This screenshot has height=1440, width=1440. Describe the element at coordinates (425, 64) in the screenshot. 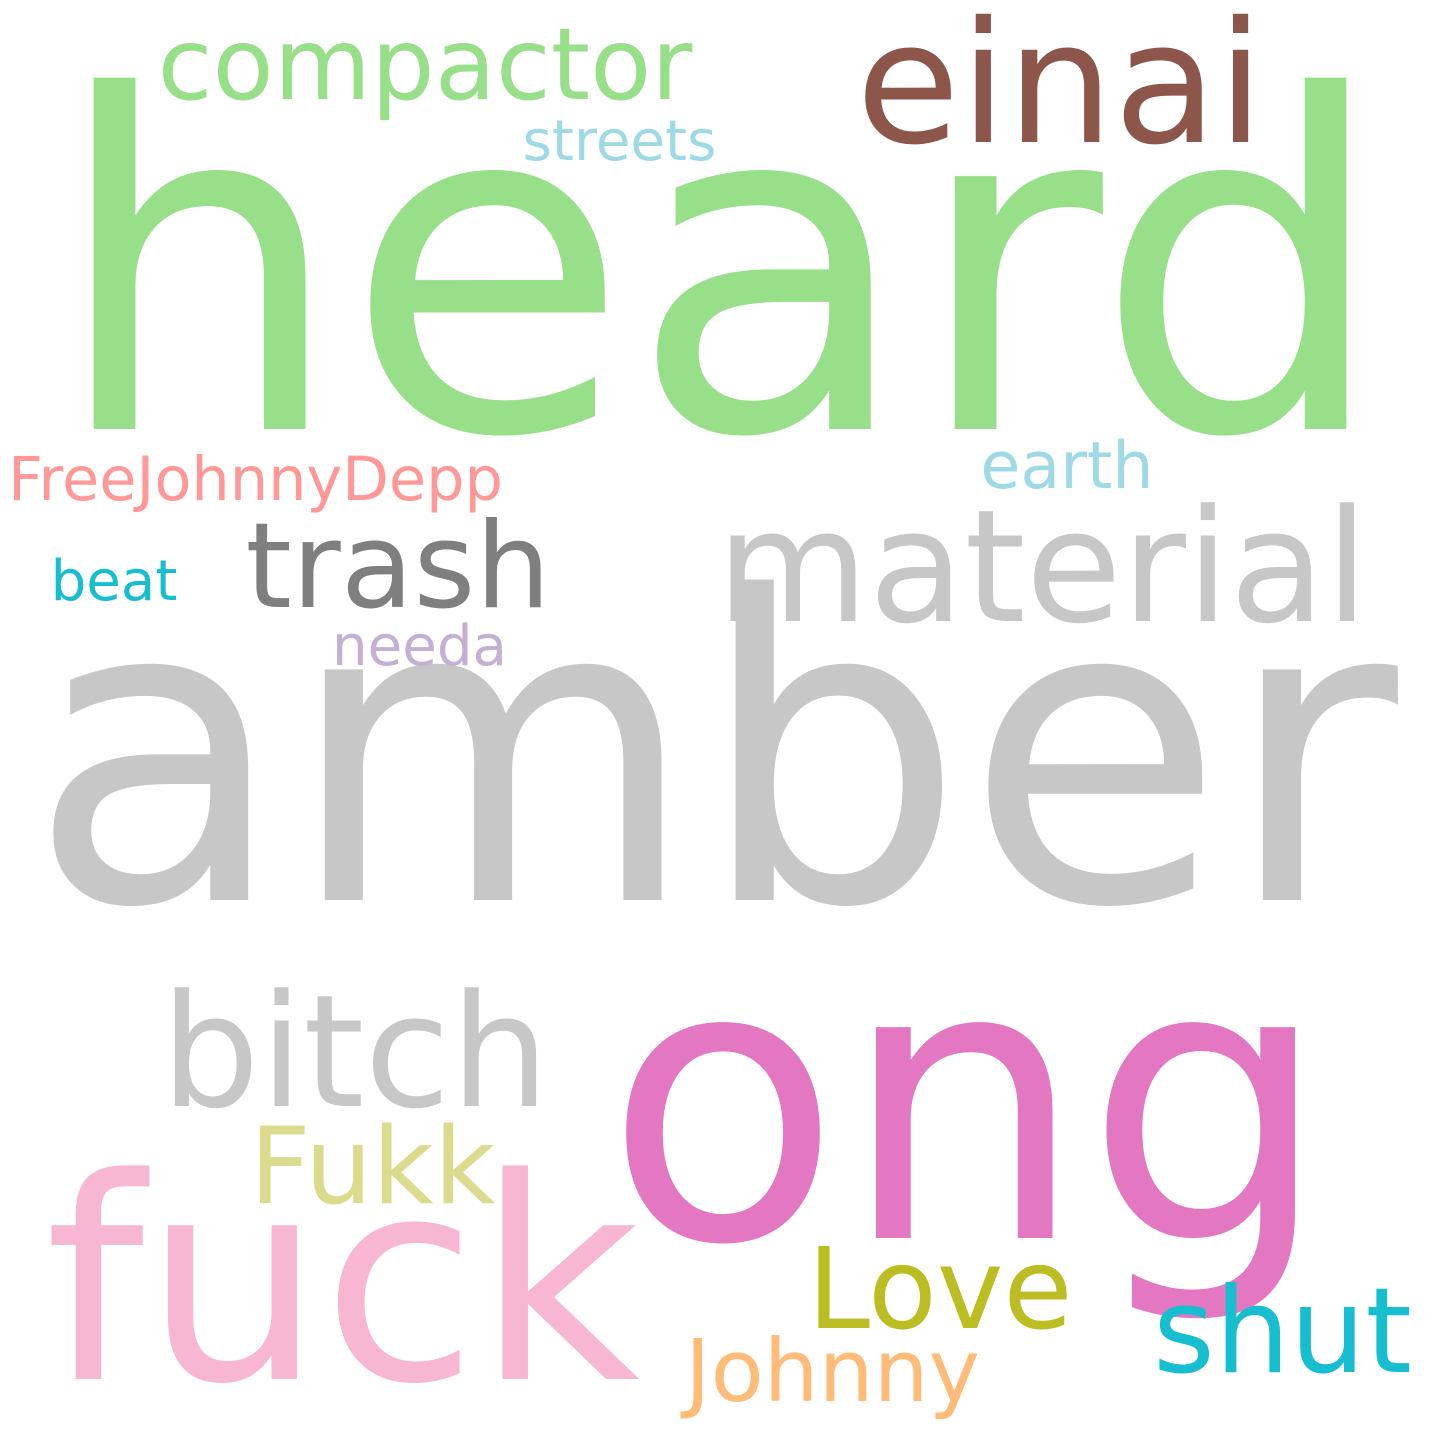

I see `word-compactor: compactor` at that location.